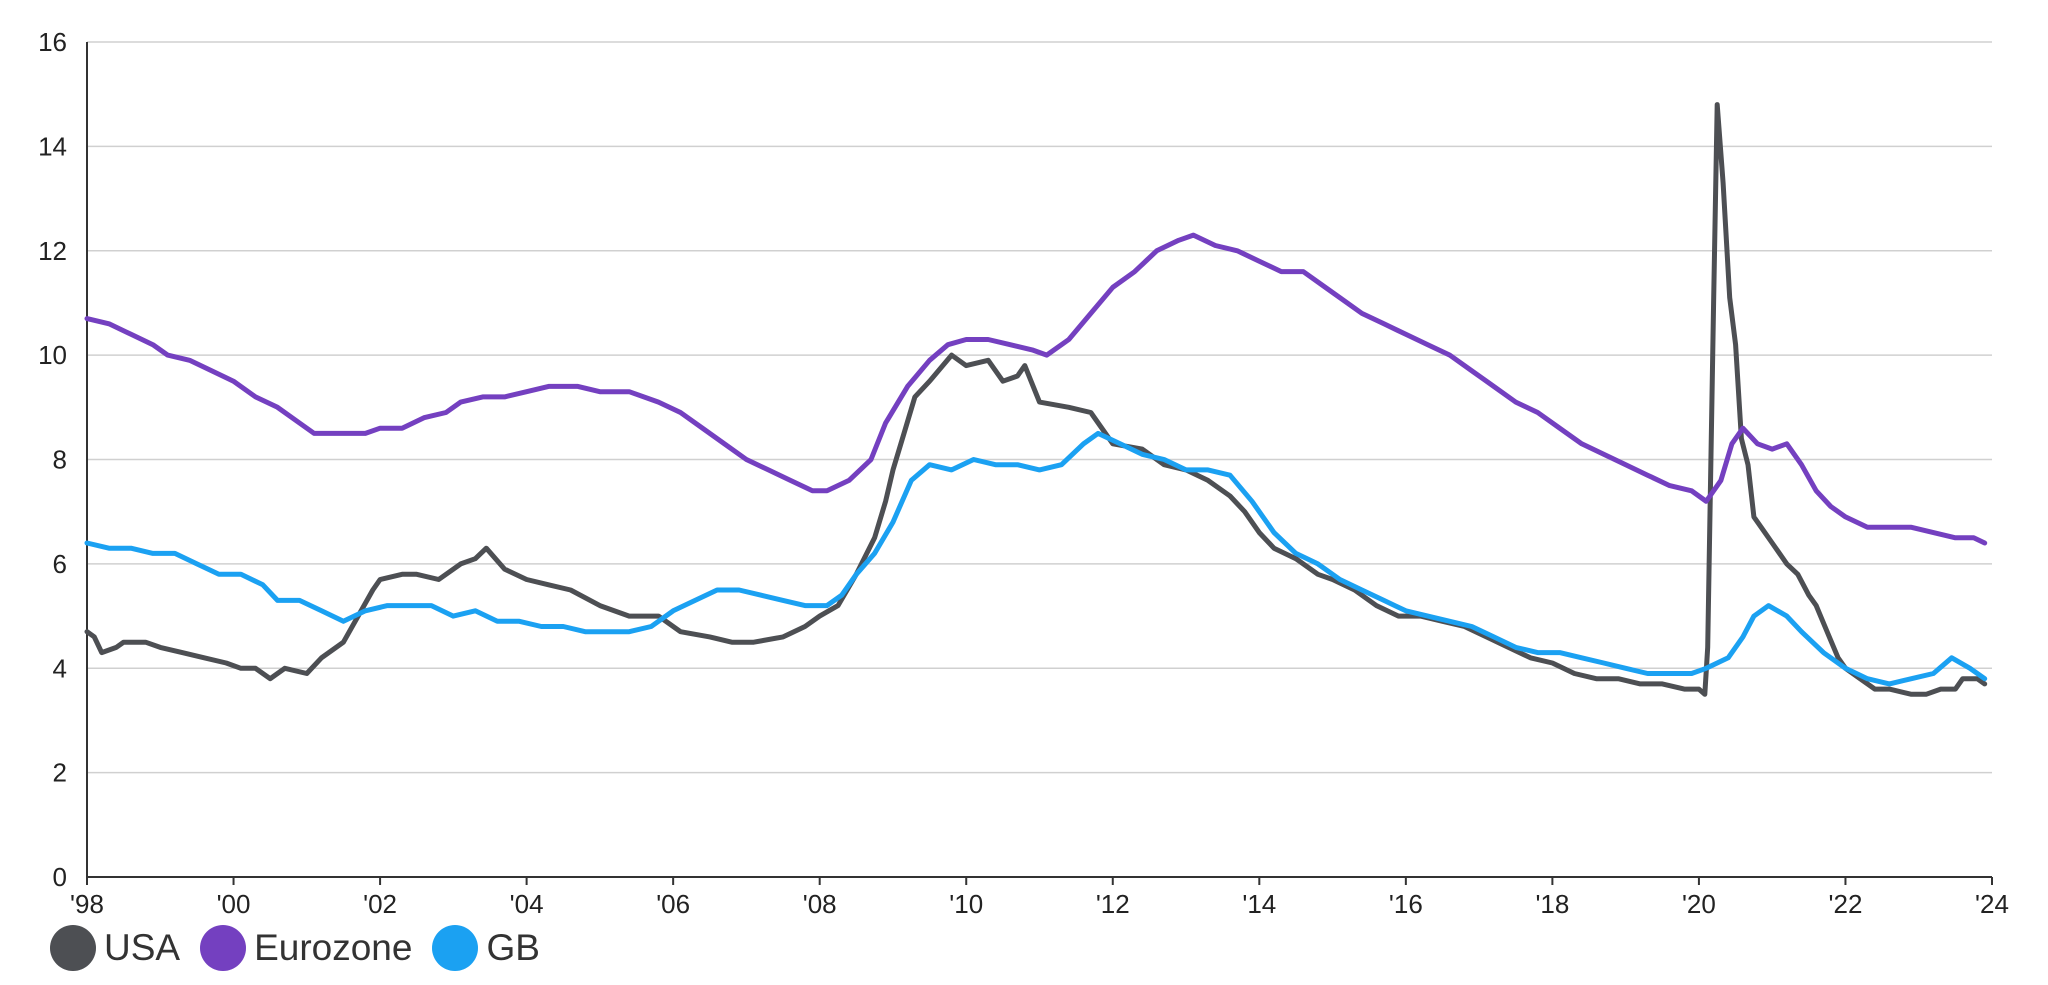  Describe the element at coordinates (673, 904) in the screenshot. I see `x-tick-label: '06` at that location.